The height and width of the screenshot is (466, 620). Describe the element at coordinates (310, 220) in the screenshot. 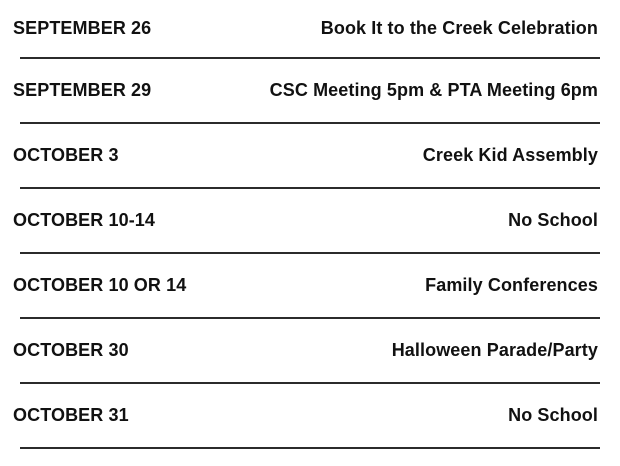

I see `schedule-row: OCTOBER 10-14 No School` at that location.